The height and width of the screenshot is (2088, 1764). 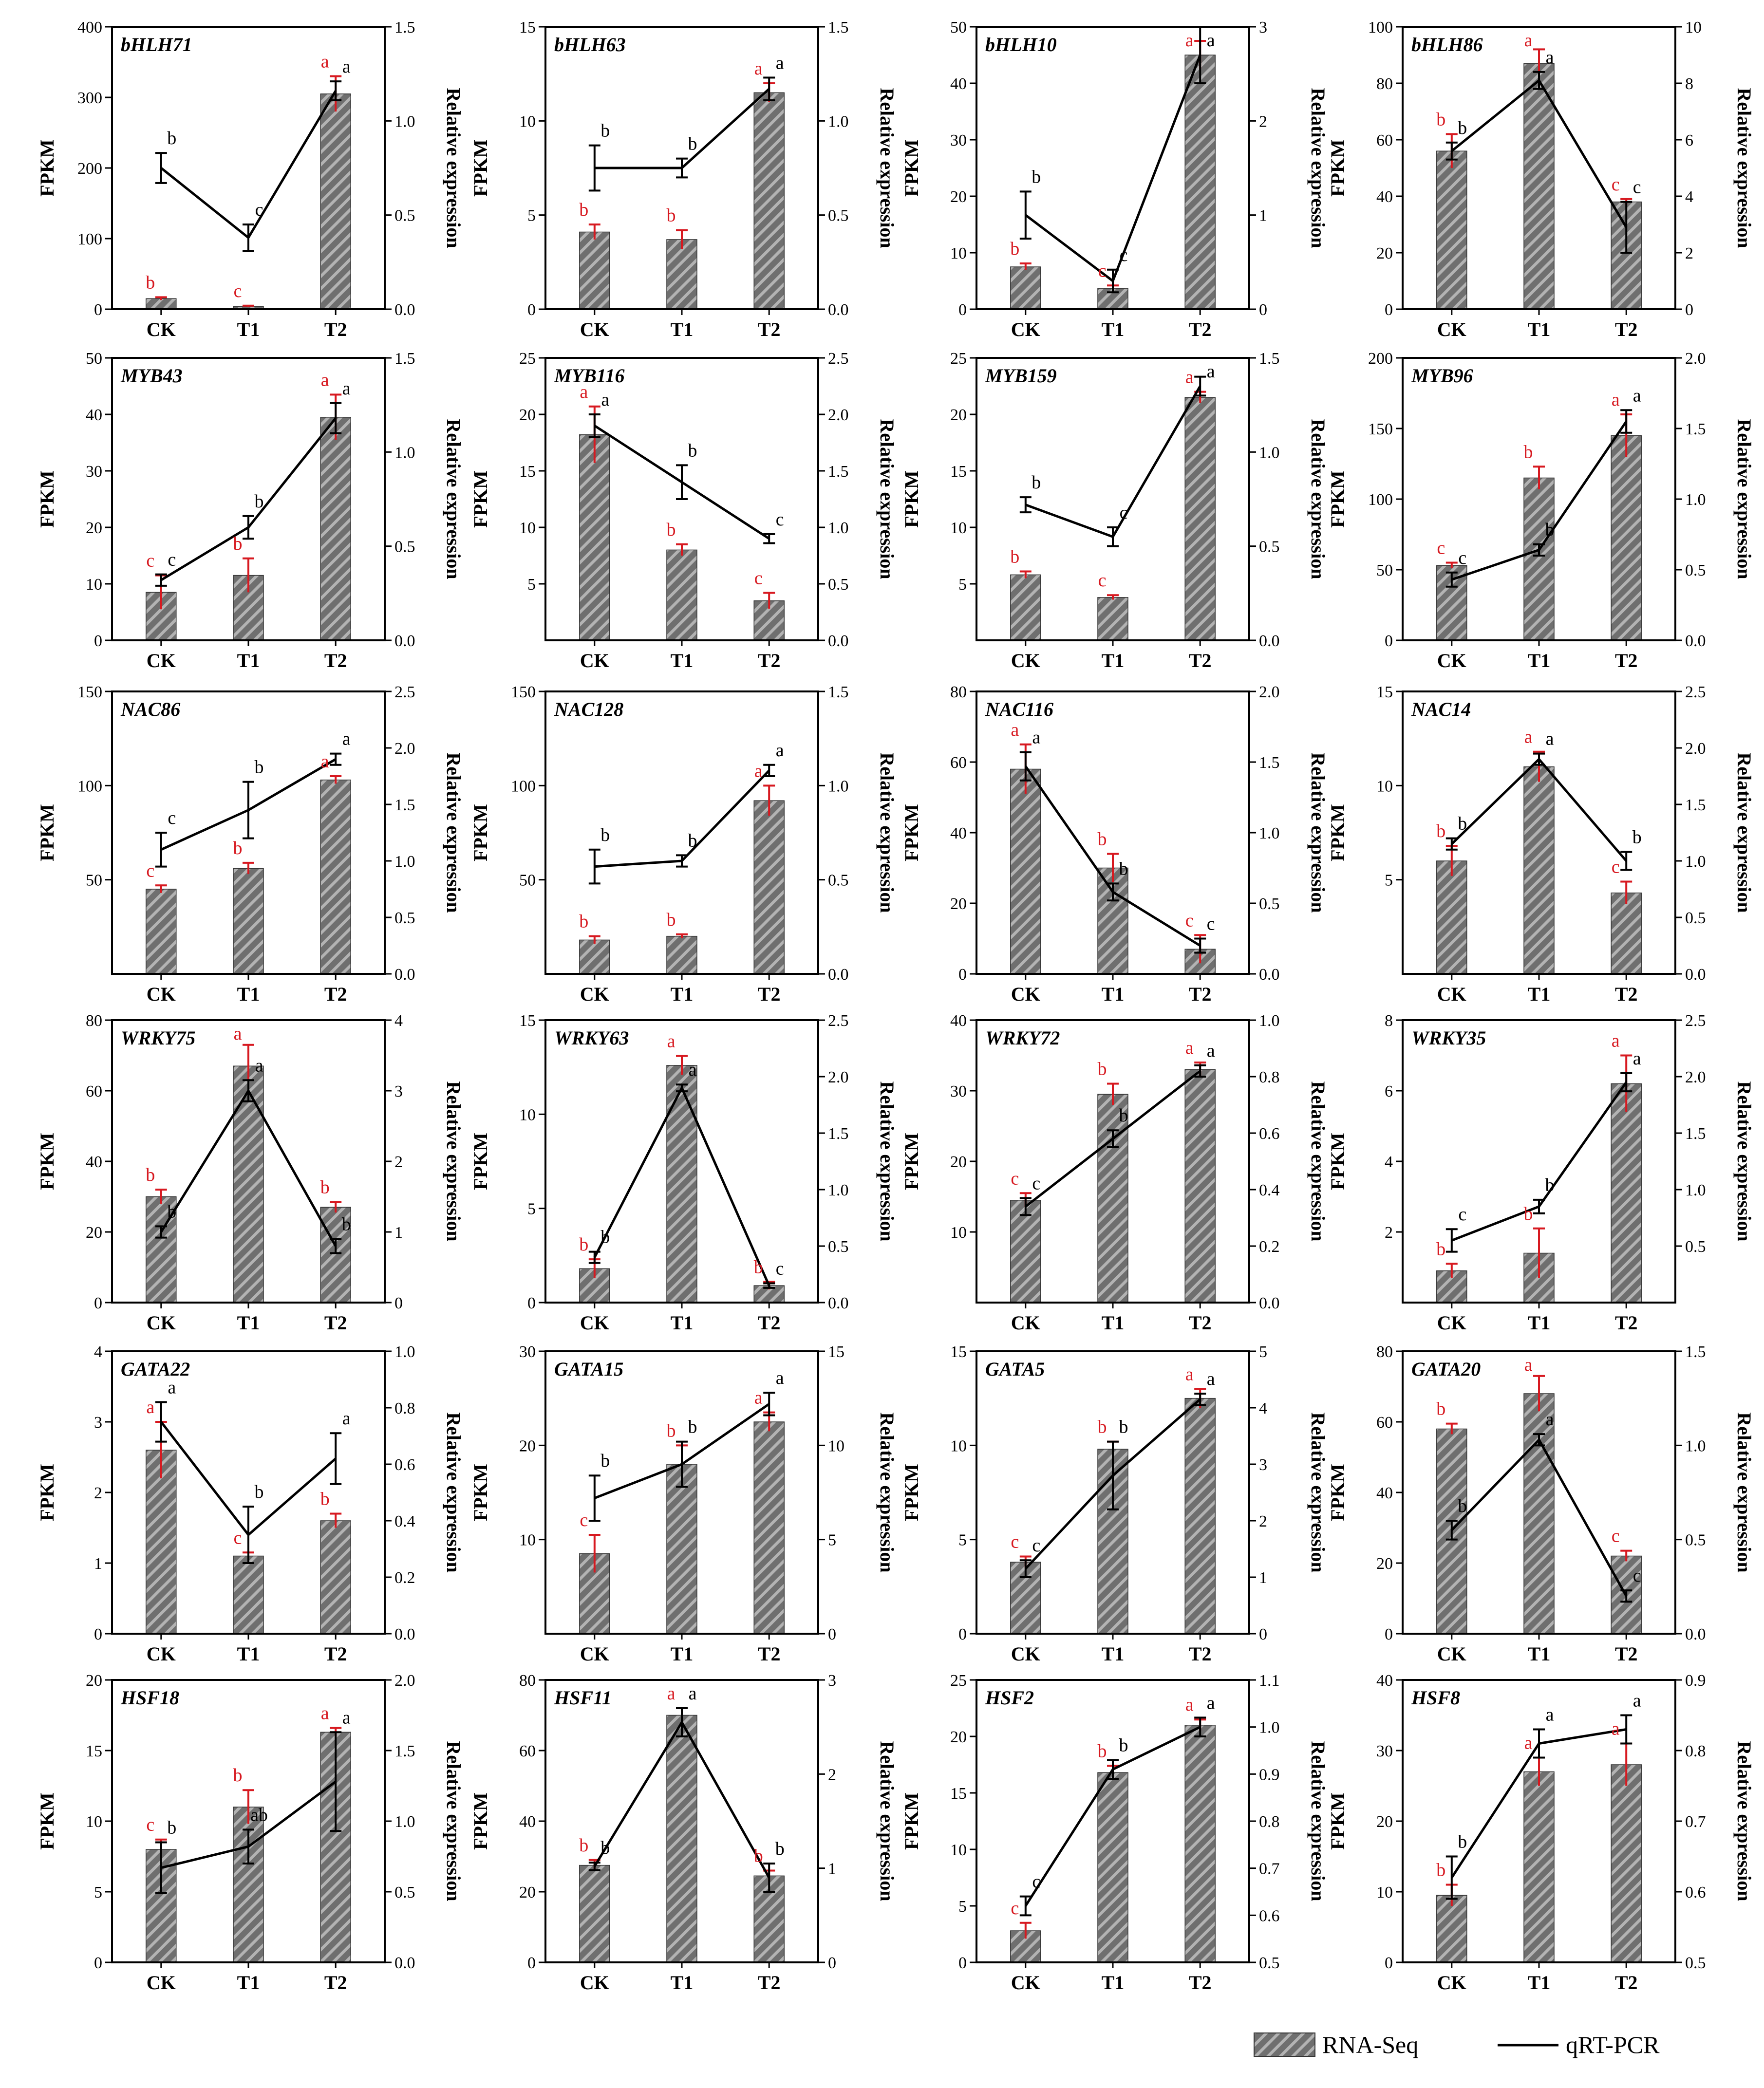 I want to click on bar-error-gata20-t2, so click(x=1626, y=1555).